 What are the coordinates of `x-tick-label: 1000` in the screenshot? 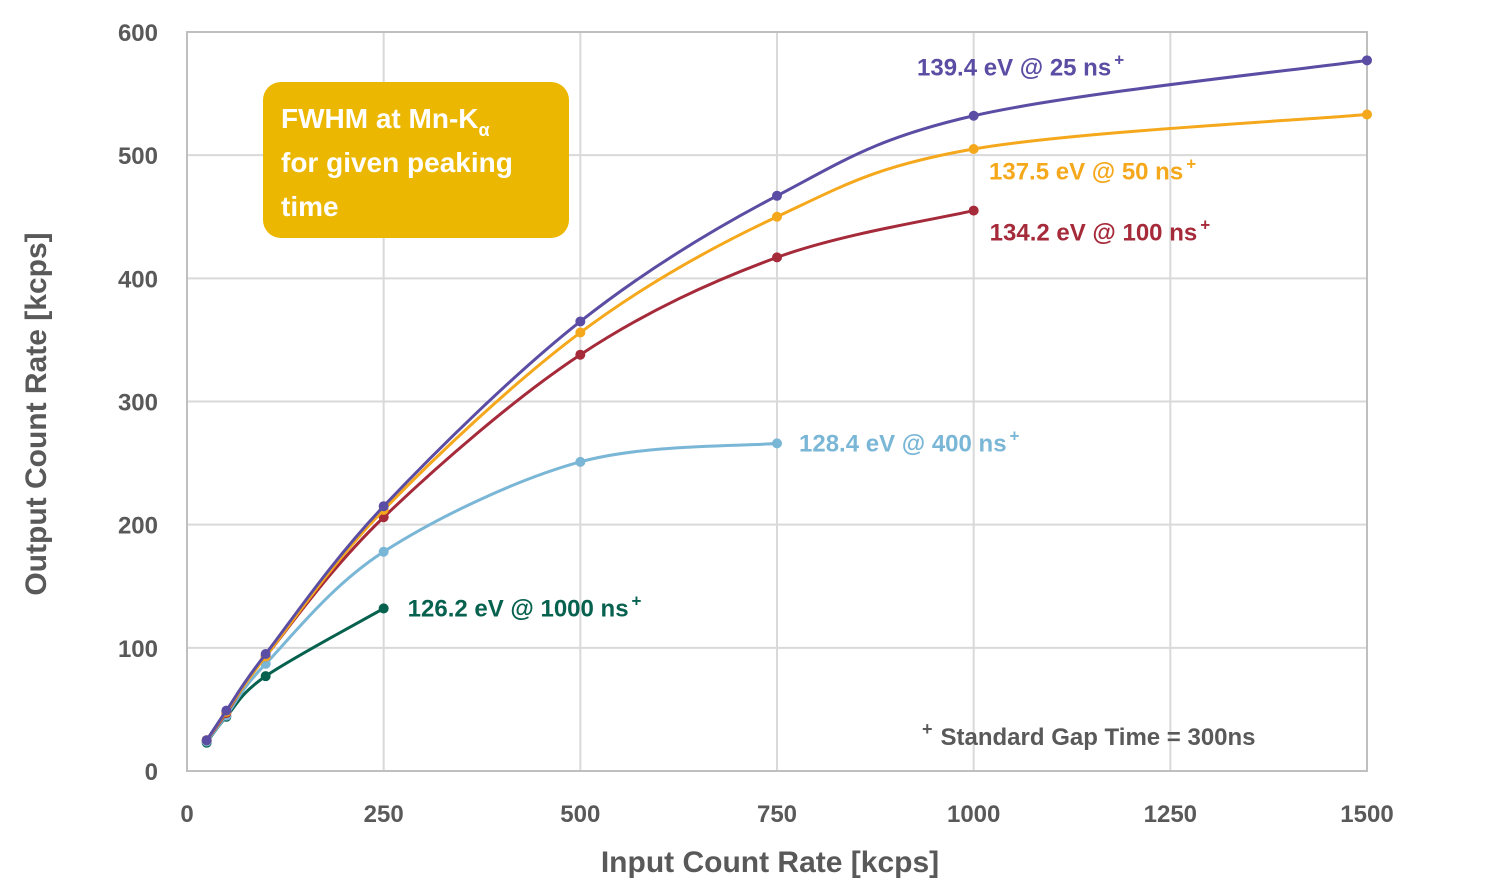 It's located at (973, 814).